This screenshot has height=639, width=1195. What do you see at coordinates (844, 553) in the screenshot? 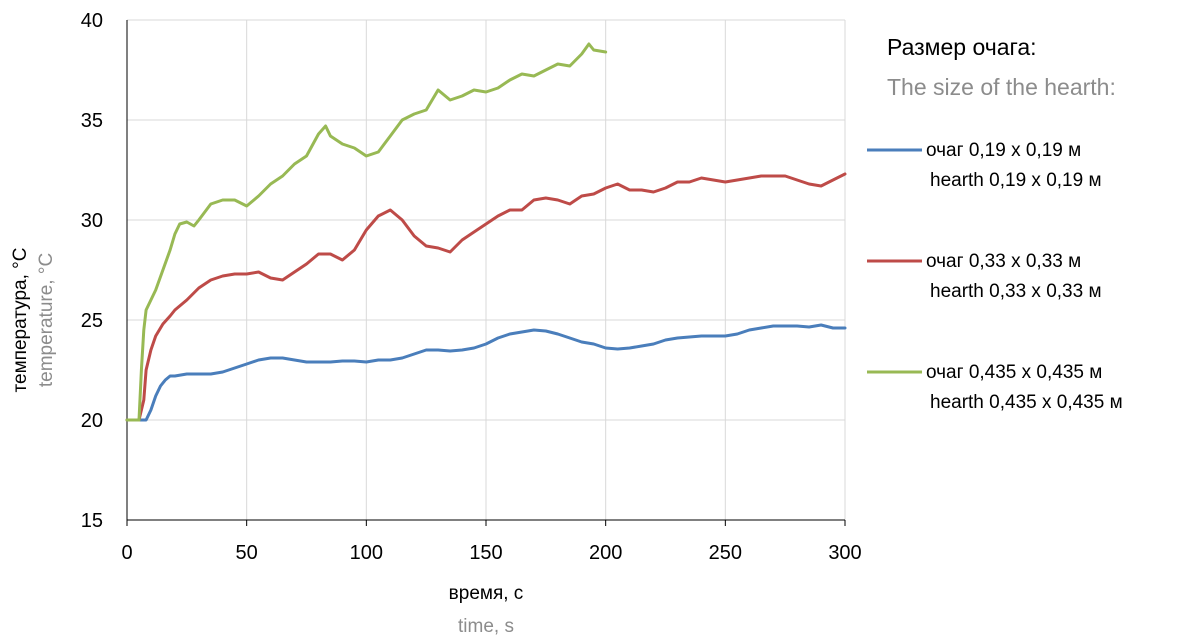
I see `x-tick-label: 300` at bounding box center [844, 553].